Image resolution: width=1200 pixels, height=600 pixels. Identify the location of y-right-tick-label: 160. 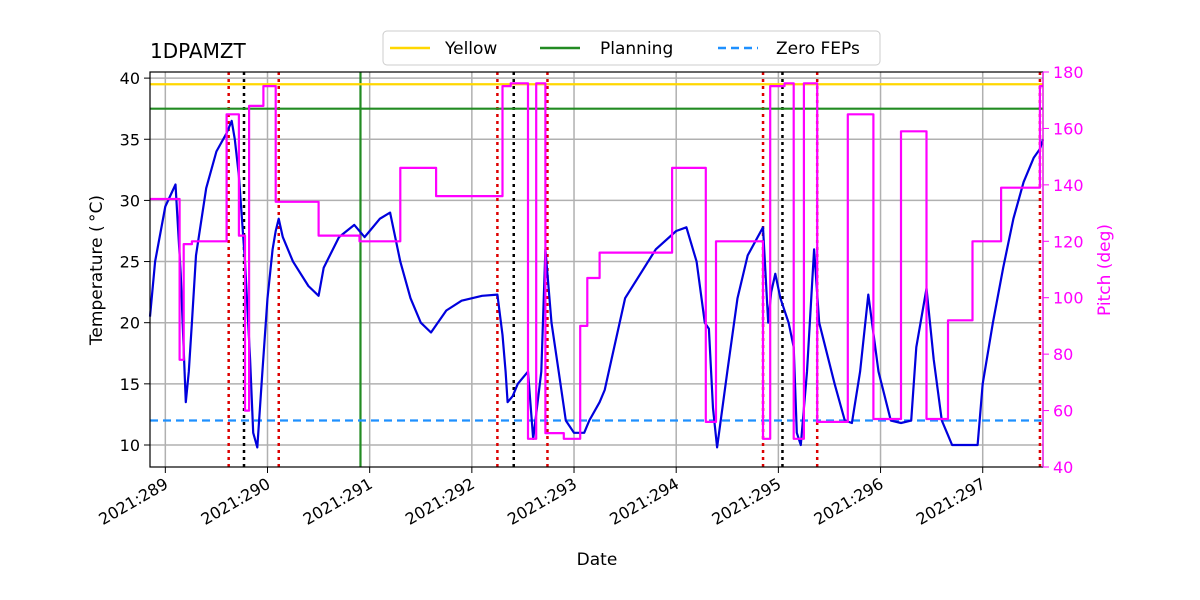
(1068, 128).